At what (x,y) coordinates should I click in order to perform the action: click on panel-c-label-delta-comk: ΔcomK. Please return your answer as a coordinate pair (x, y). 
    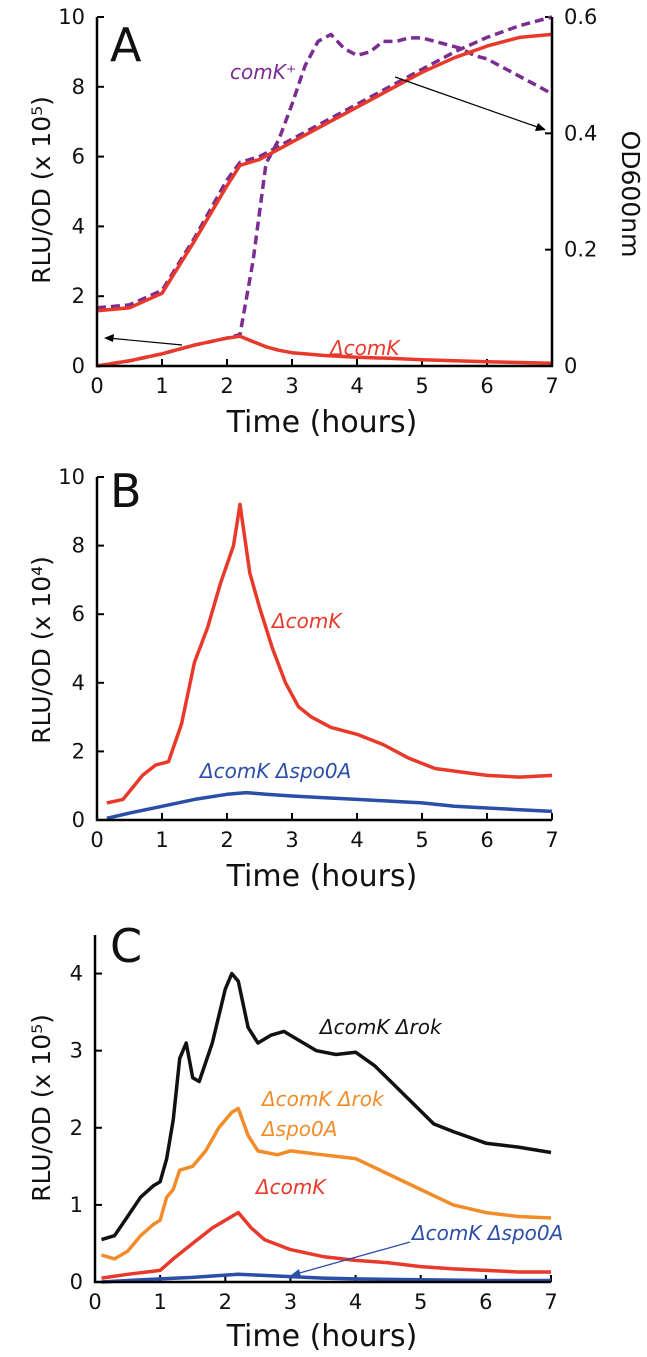
    Looking at the image, I should click on (290, 1187).